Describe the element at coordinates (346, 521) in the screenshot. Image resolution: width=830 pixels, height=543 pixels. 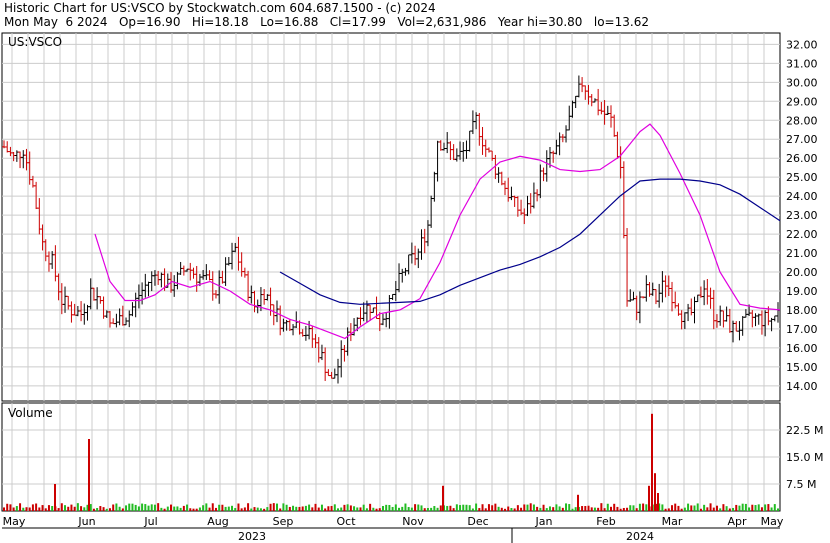
I see `month-label: Oct` at that location.